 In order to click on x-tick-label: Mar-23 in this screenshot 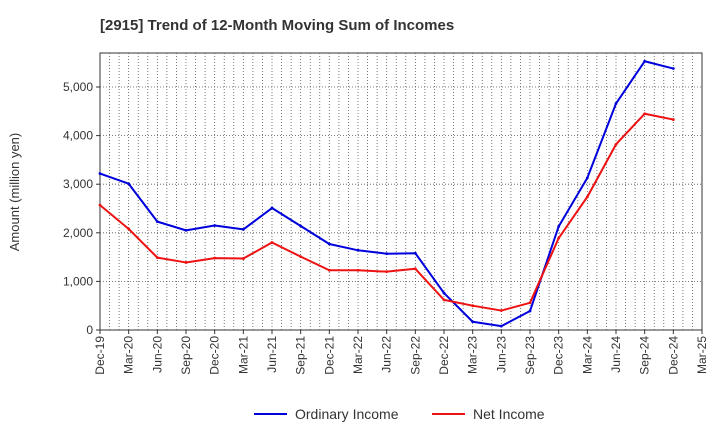, I will do `click(473, 355)`.